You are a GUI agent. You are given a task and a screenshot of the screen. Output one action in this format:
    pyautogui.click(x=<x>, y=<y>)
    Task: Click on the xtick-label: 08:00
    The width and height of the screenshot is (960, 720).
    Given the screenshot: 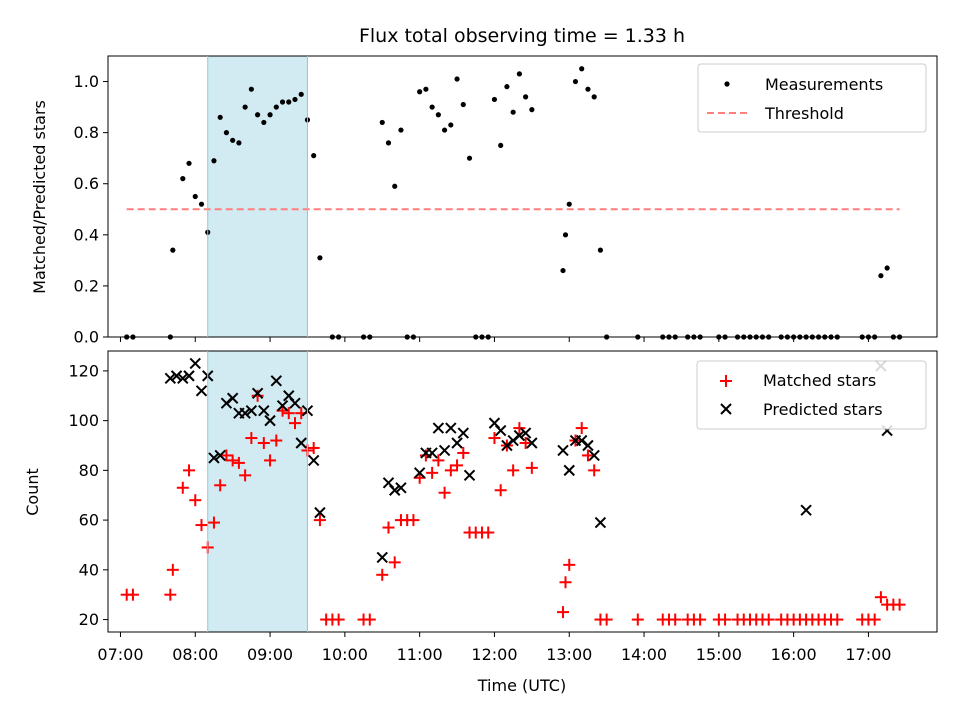 What is the action you would take?
    pyautogui.click(x=195, y=654)
    